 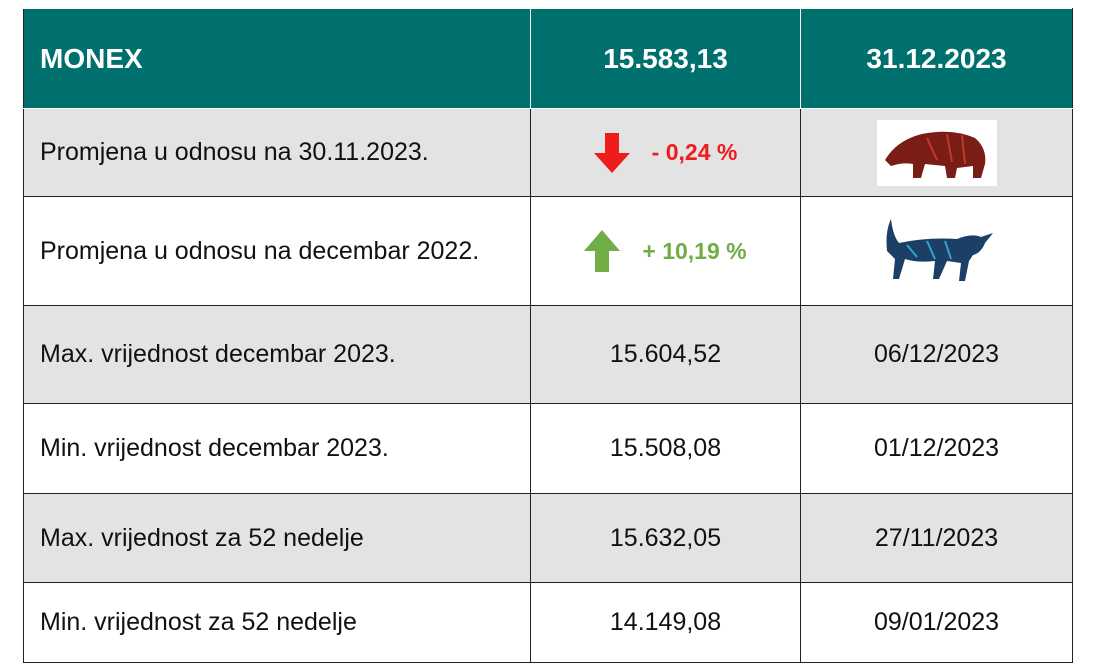 I want to click on value-cell: 15.508,08, so click(x=665, y=448).